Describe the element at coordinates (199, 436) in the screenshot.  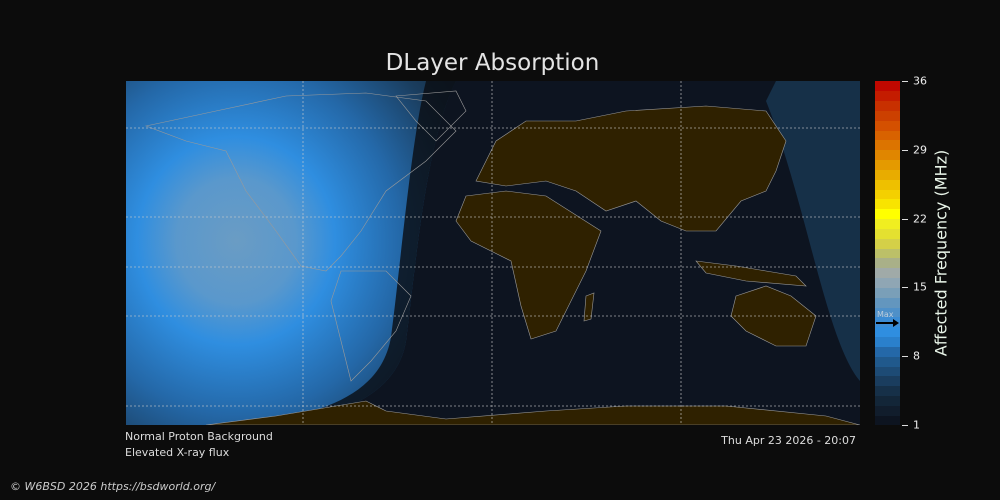
I see `proton-status: Normal Proton Background` at that location.